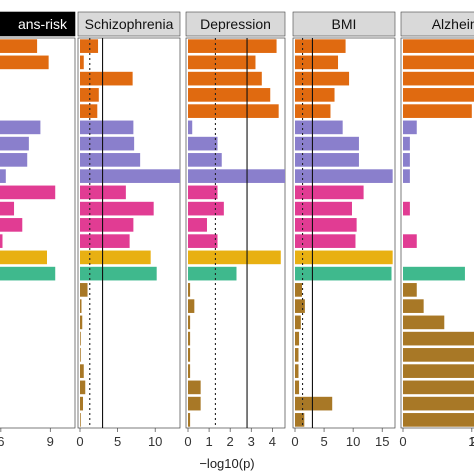  What do you see at coordinates (251, 441) in the screenshot?
I see `x-tick-label: 3` at bounding box center [251, 441].